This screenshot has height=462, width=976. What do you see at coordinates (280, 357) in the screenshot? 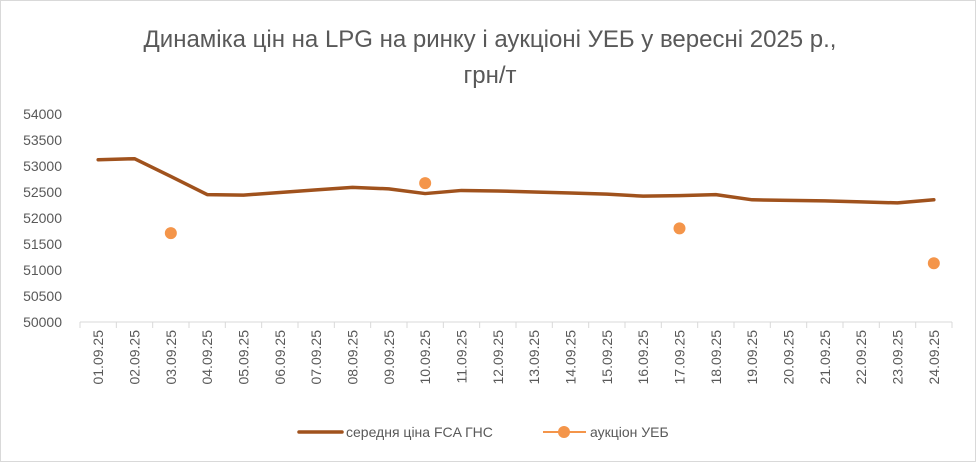
I see `x-axis-tick-label: 06.09.25` at bounding box center [280, 357].